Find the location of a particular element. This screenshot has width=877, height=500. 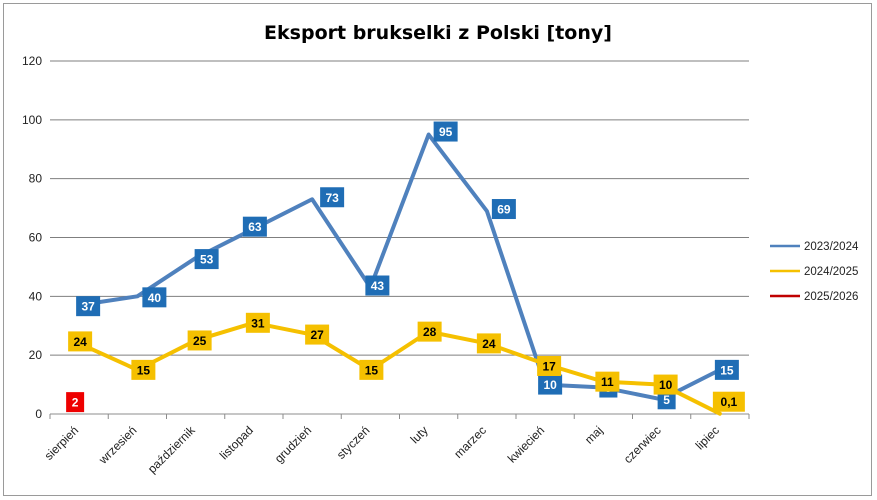

data-label-text: 2 is located at coordinates (75, 403).